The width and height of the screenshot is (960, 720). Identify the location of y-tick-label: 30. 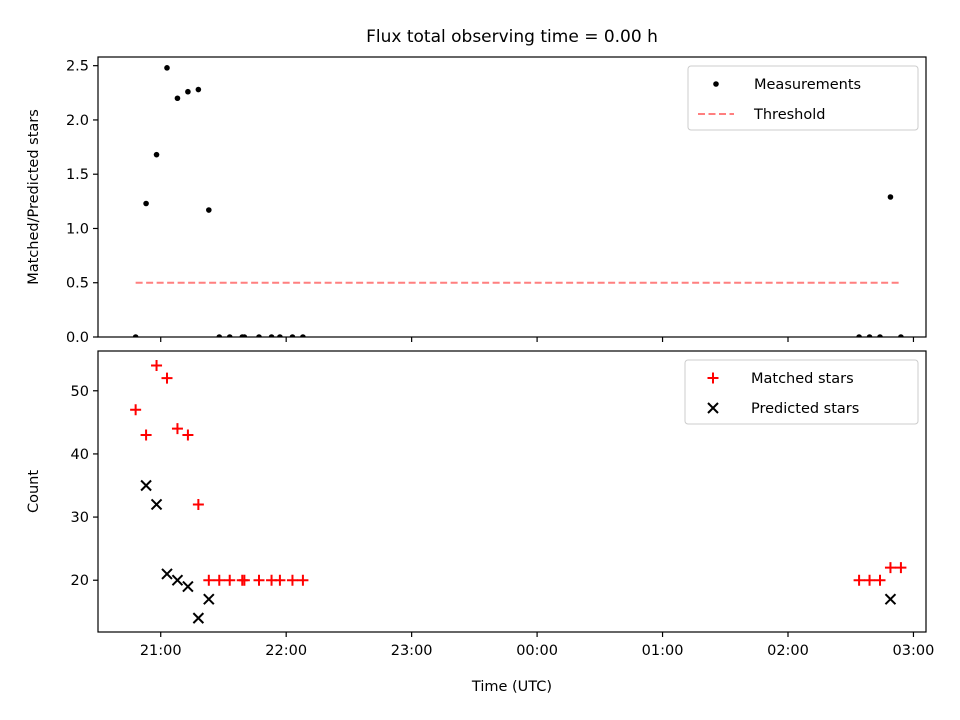
(80, 518).